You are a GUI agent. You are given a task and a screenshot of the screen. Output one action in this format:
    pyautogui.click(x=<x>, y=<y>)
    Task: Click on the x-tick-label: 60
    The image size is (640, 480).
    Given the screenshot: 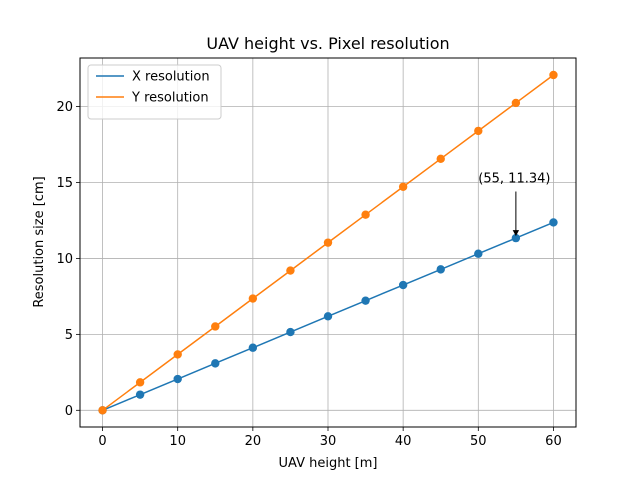 What is the action you would take?
    pyautogui.click(x=553, y=441)
    